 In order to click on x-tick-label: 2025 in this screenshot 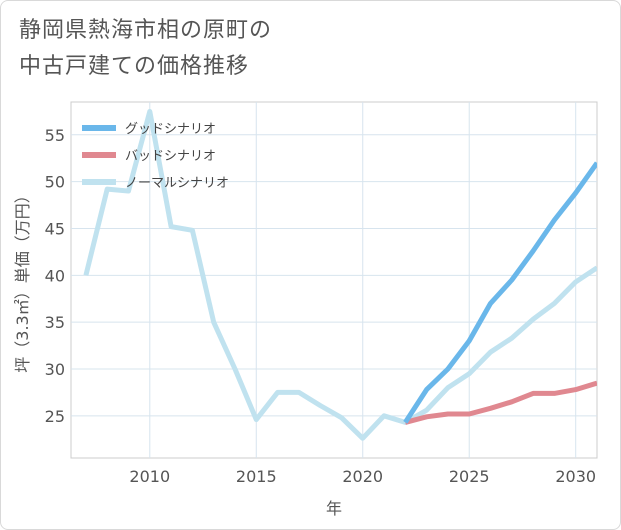, I will do `click(469, 476)`.